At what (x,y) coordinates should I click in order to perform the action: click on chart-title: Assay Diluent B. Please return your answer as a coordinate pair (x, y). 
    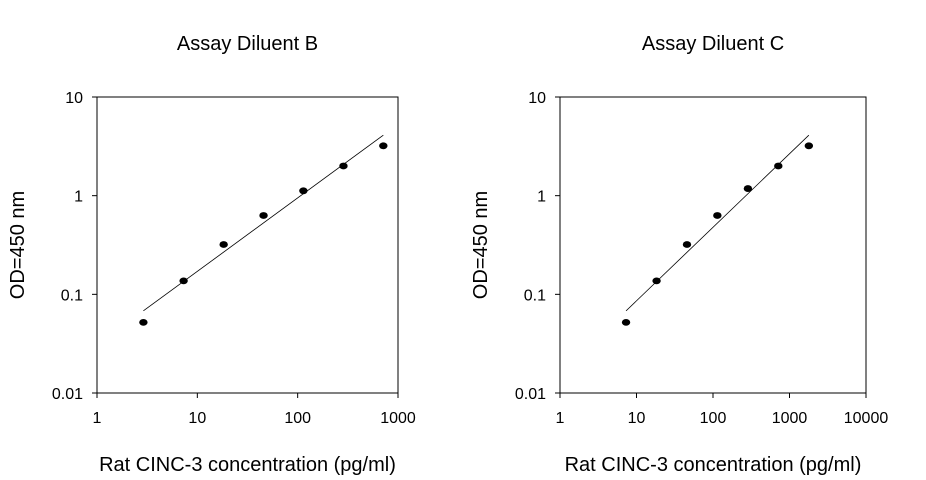
    Looking at the image, I should click on (247, 44).